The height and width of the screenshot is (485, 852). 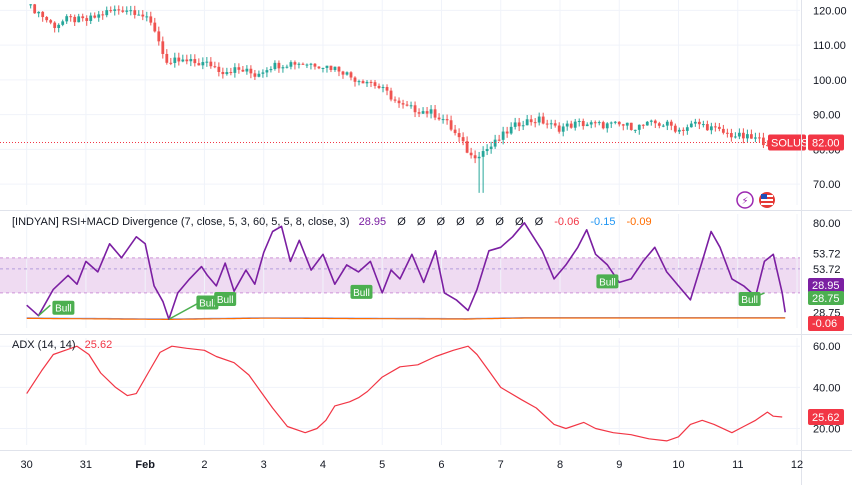 I want to click on signal-tag-value: 28.75, so click(x=826, y=299).